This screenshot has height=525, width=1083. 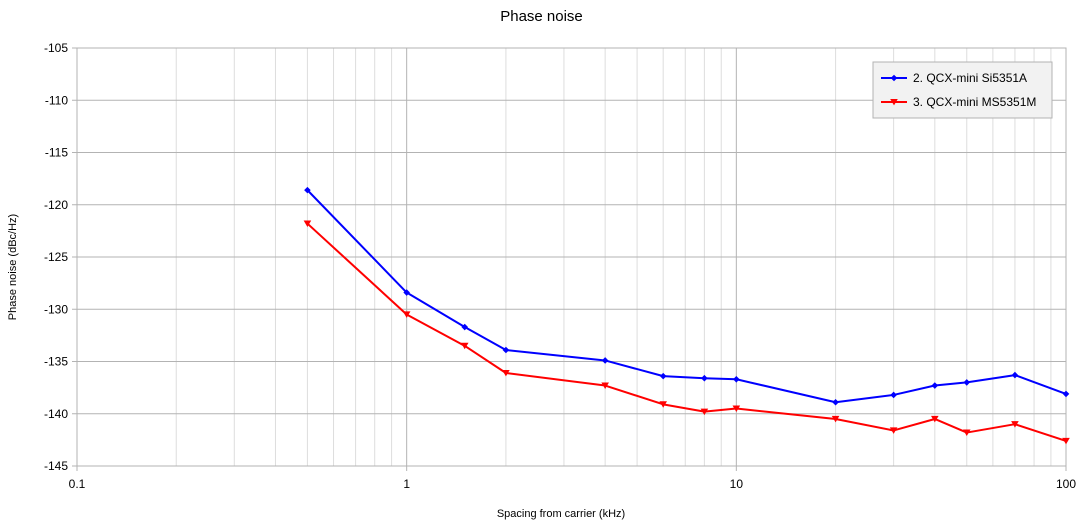 I want to click on chart-title: Phase noise, so click(x=541, y=16).